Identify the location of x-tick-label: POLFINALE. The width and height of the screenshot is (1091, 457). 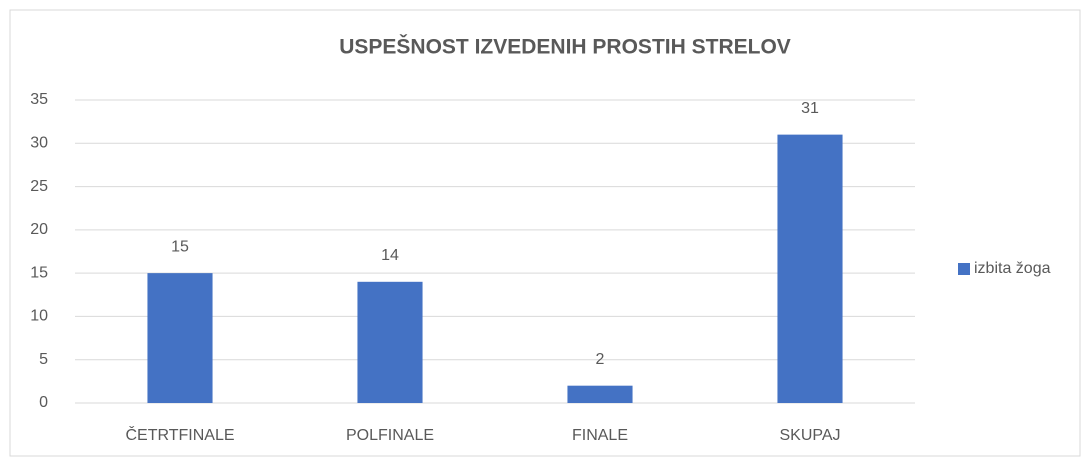
(390, 435).